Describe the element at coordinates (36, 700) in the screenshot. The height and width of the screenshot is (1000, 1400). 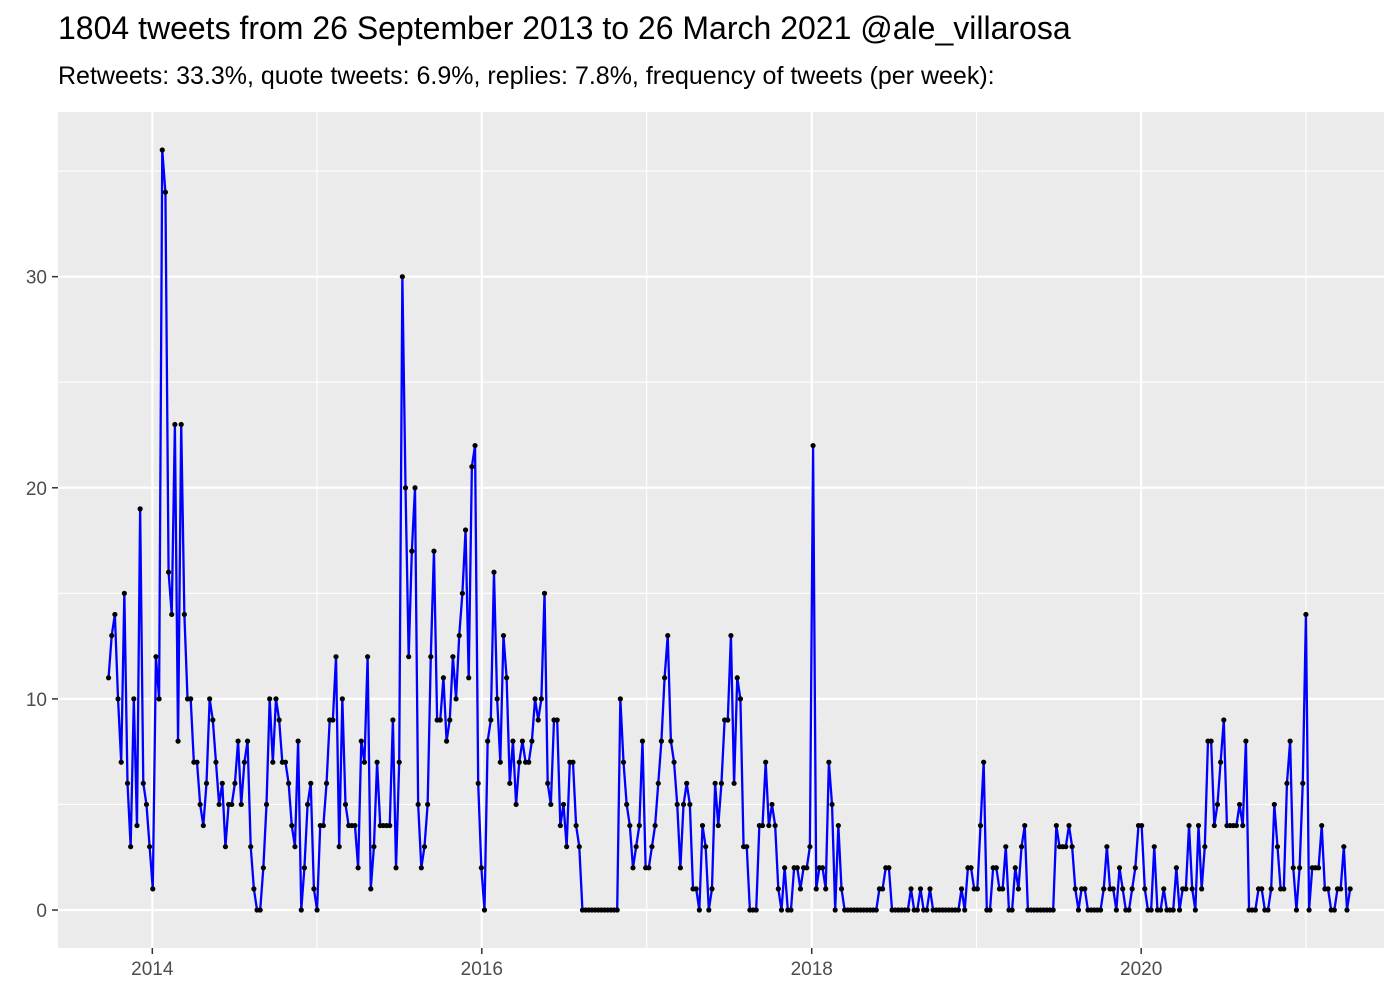
I see `y-tick-label: 10` at that location.